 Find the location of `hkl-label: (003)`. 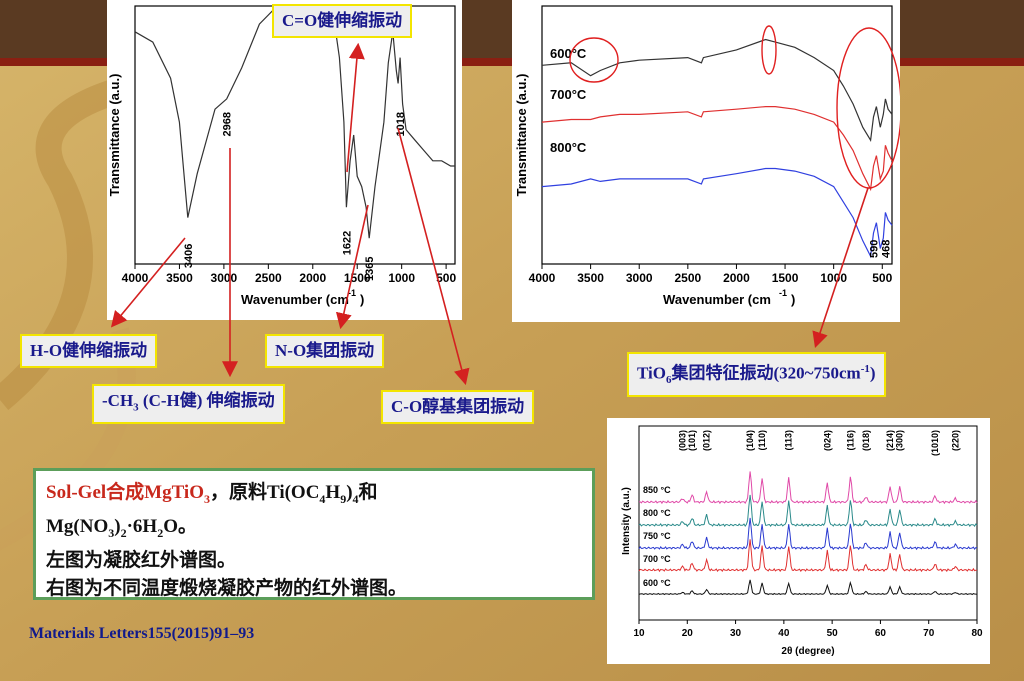

hkl-label: (003) is located at coordinates (682, 440).